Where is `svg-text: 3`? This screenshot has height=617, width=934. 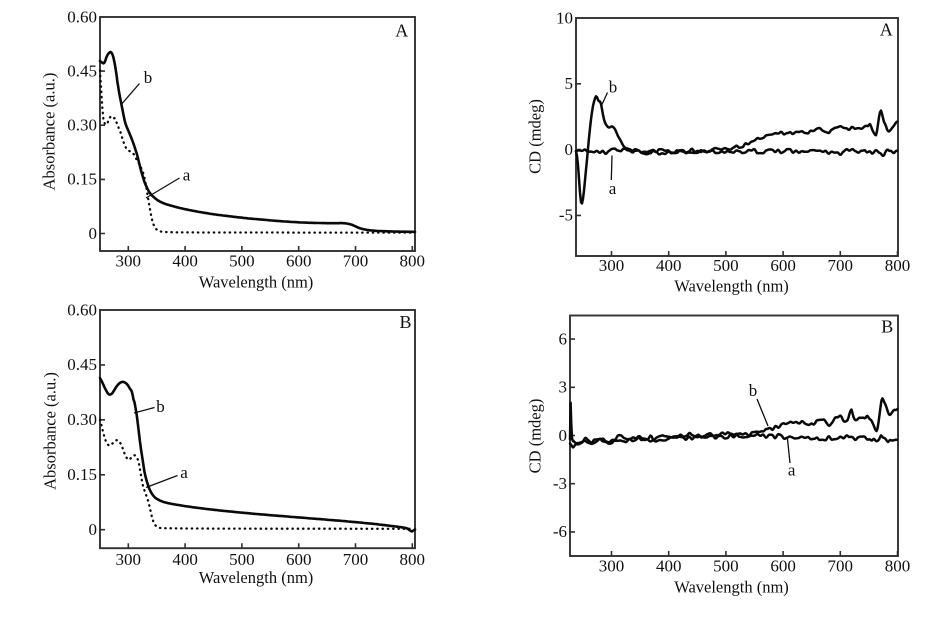
svg-text: 3 is located at coordinates (563, 387).